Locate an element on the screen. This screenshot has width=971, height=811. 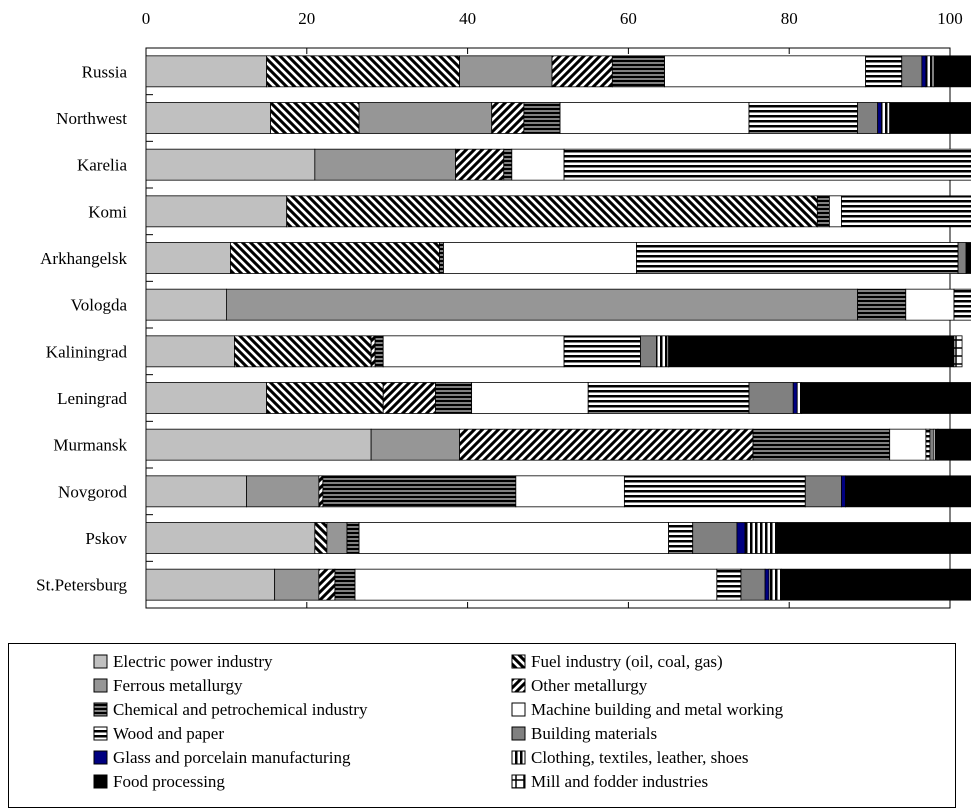
category-label: Kaliningrad is located at coordinates (87, 351).